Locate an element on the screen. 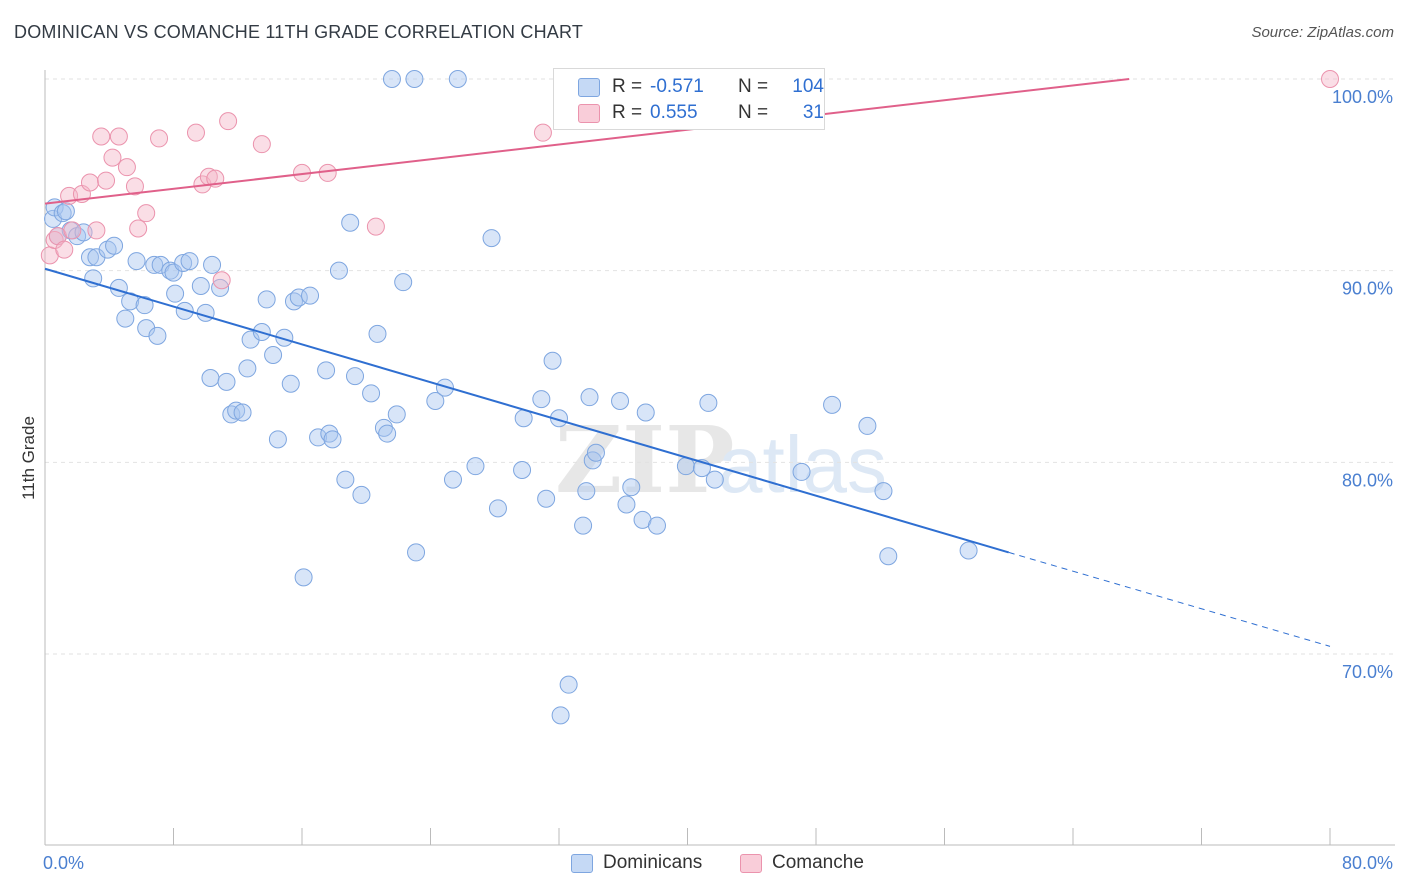  dominicans-legend-swatch is located at coordinates (582, 863).